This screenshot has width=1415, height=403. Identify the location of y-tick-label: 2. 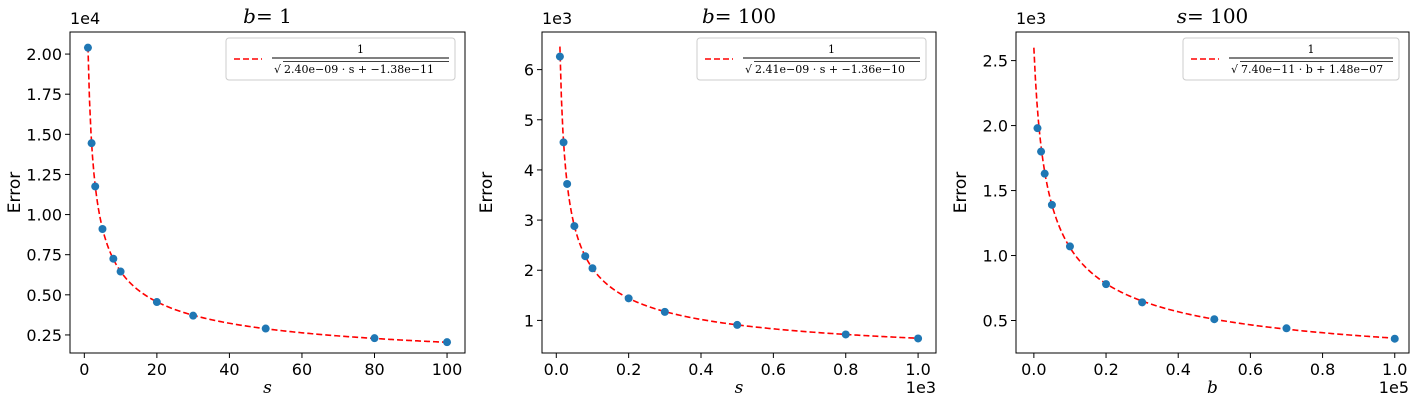
(529, 270).